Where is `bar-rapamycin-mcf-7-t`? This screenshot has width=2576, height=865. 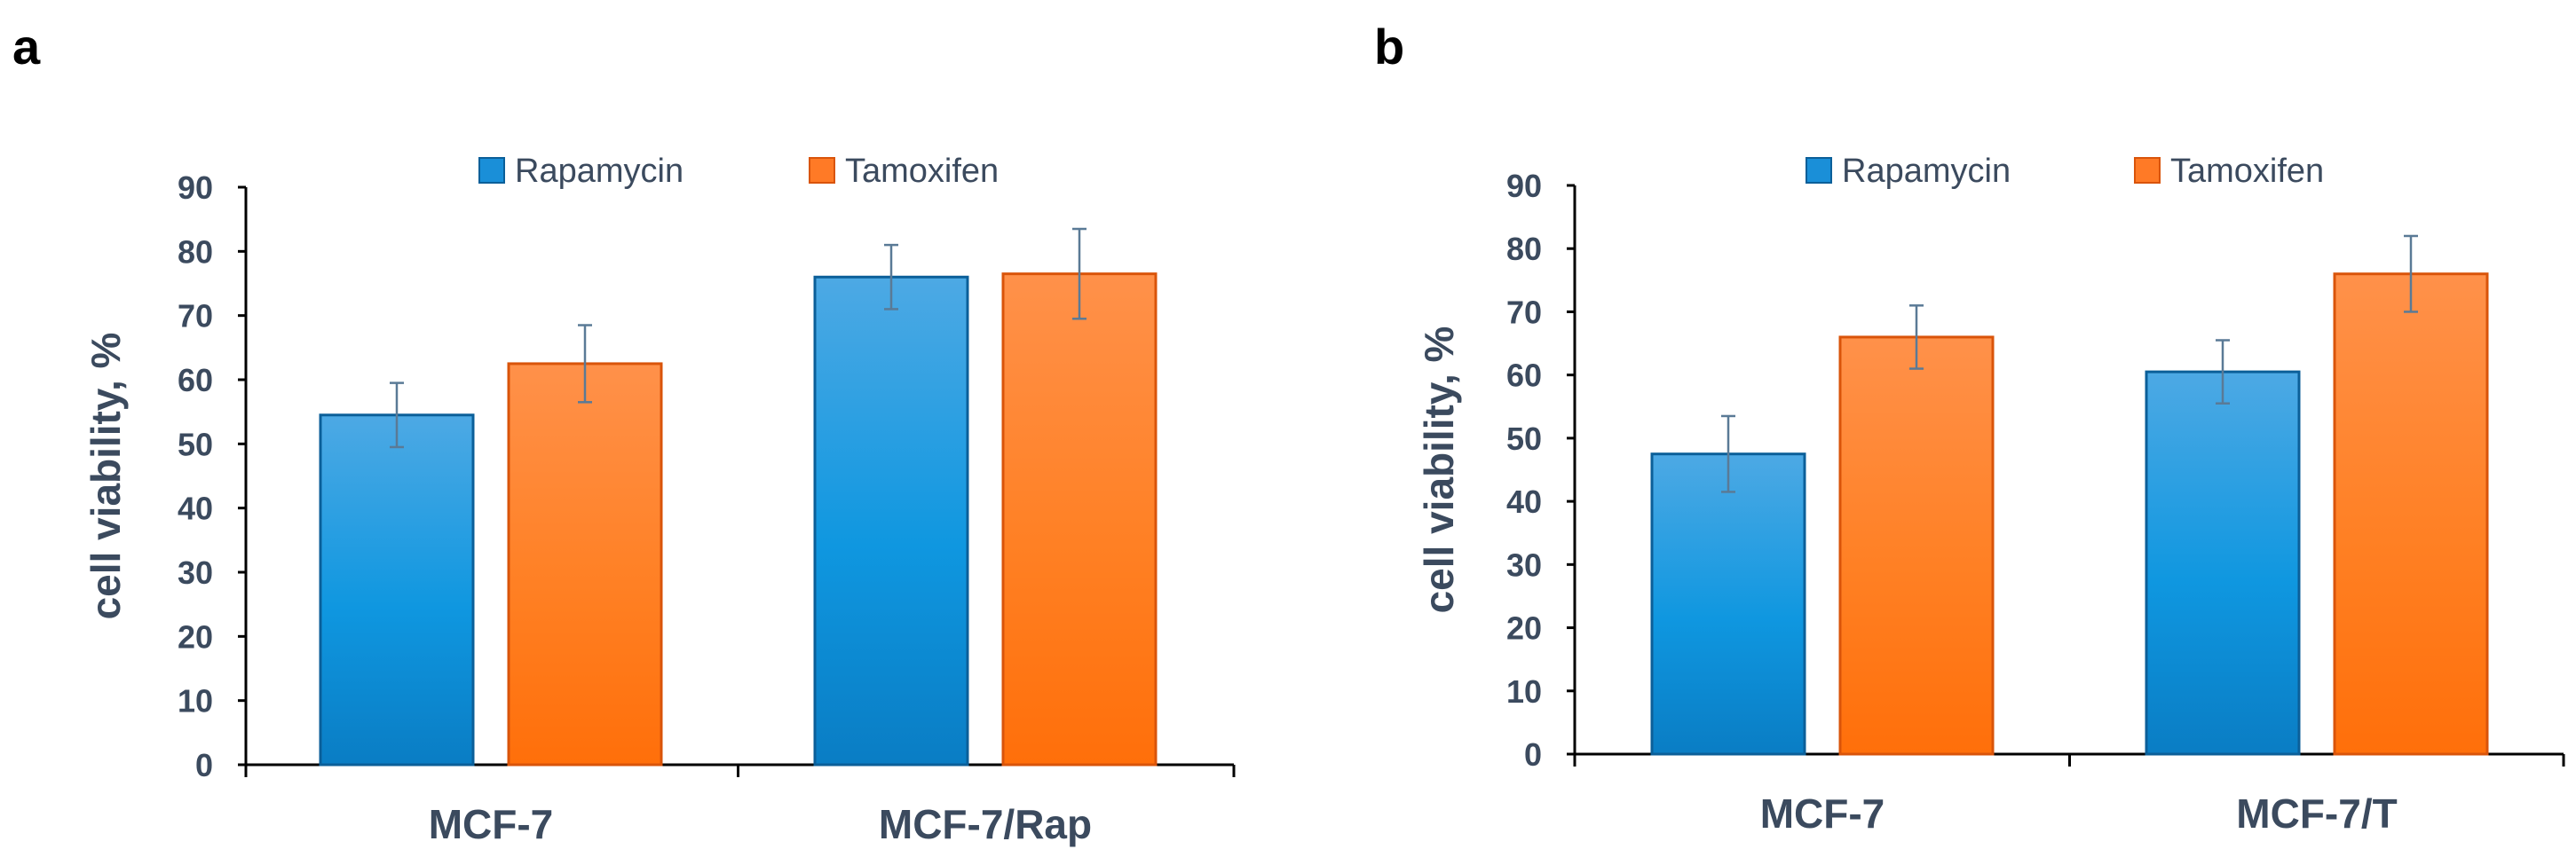 bar-rapamycin-mcf-7-t is located at coordinates (2223, 563).